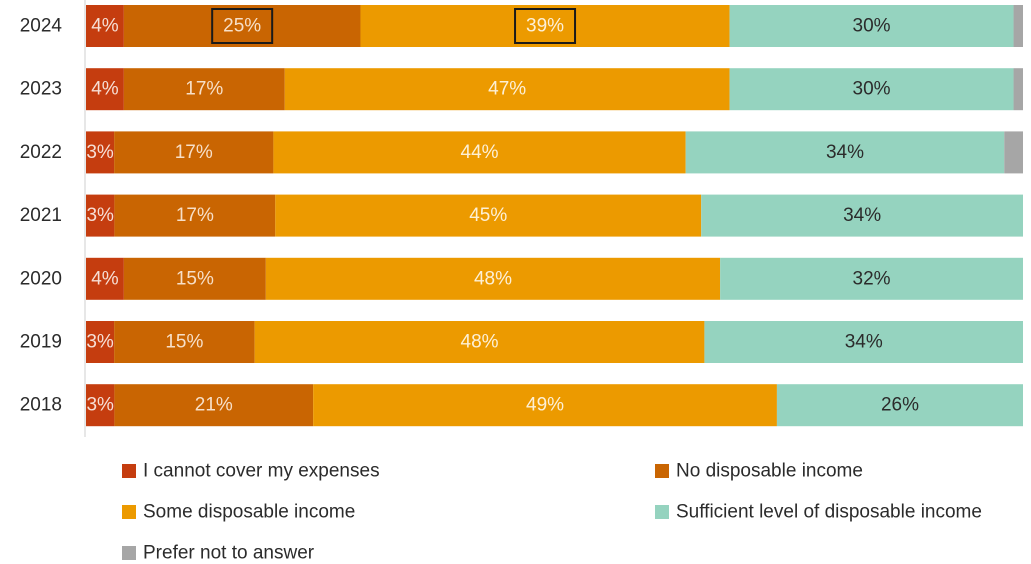 The width and height of the screenshot is (1031, 564). I want to click on data-label-2019-sufficient-level-of-disposable-income: 34%, so click(864, 342).